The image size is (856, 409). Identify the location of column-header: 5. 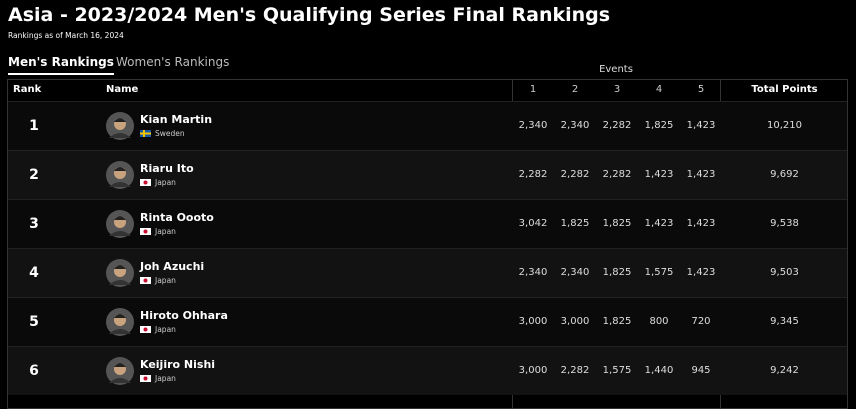
(701, 89).